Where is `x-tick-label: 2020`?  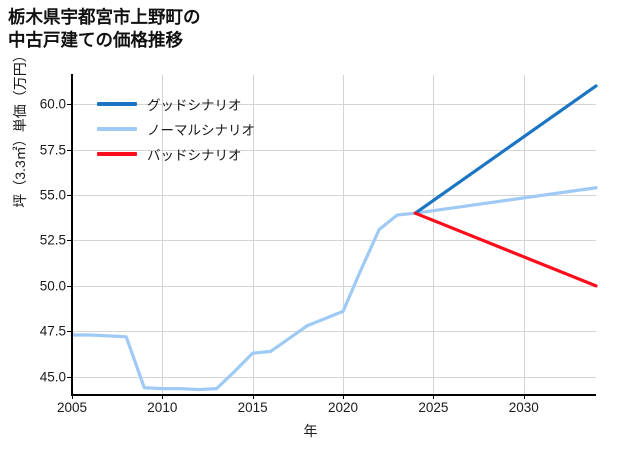 x-tick-label: 2020 is located at coordinates (343, 407).